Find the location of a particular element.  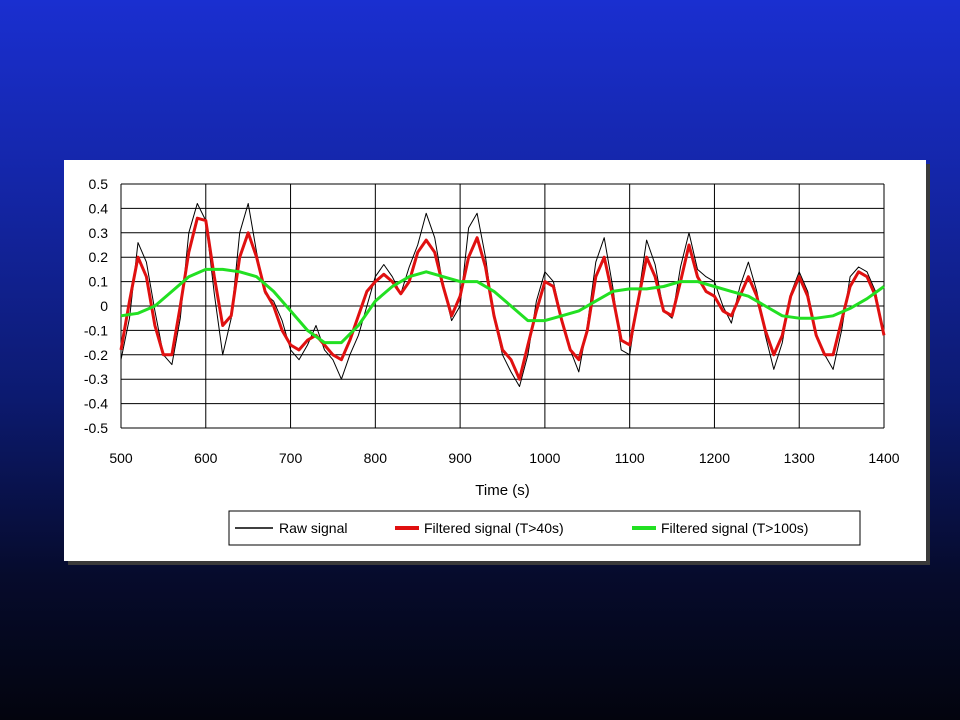

y-tick-label: -0.5 is located at coordinates (96, 428).